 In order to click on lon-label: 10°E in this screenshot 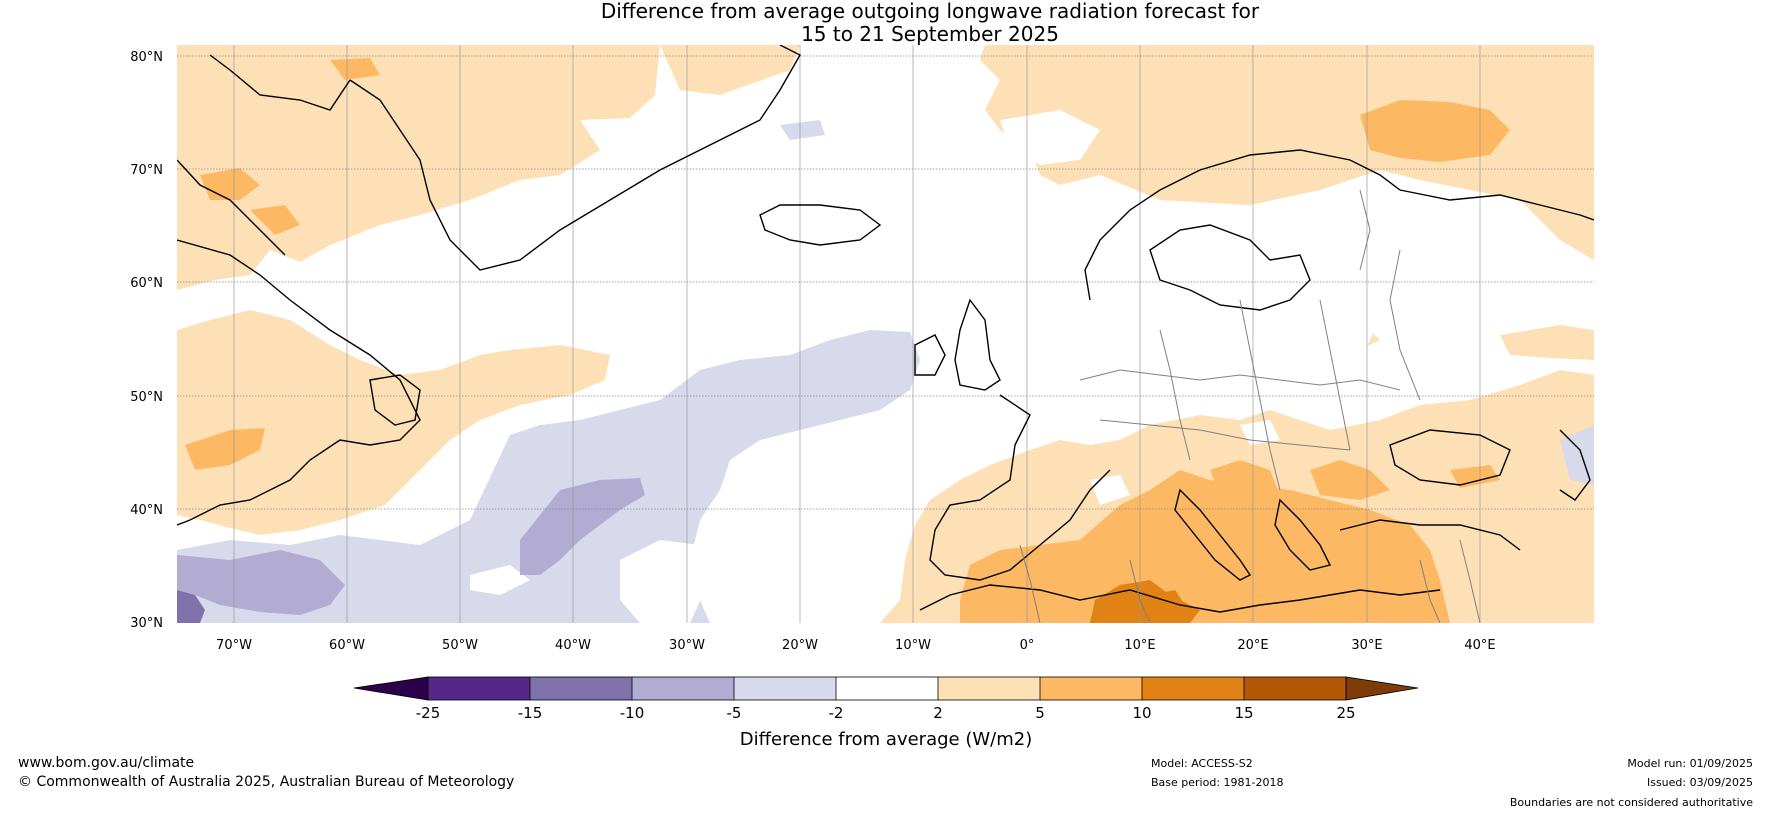, I will do `click(1139, 645)`.